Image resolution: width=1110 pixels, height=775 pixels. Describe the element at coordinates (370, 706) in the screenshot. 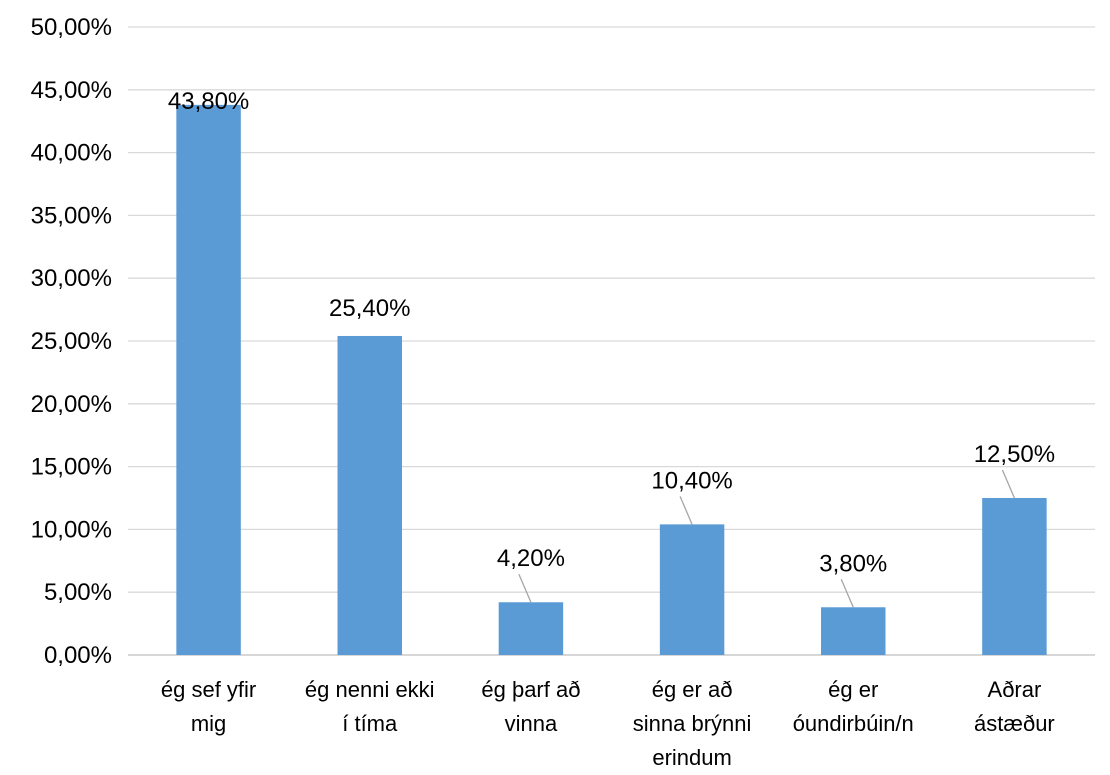

I see `x-tick-label: ég nenni ekki í tíma` at that location.